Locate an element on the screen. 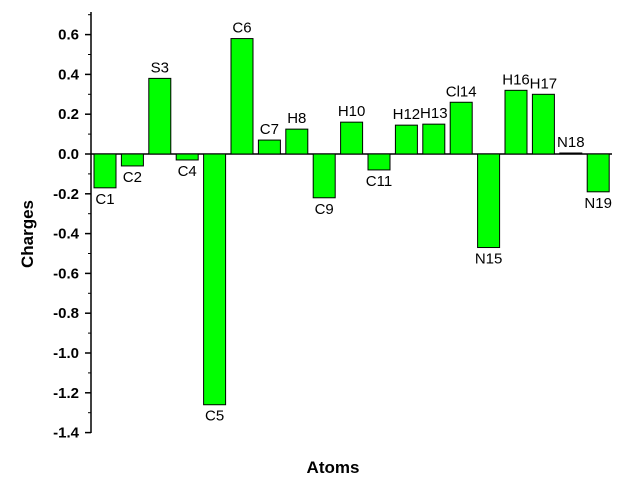  y-tick-label: 0.0 is located at coordinates (68, 154).